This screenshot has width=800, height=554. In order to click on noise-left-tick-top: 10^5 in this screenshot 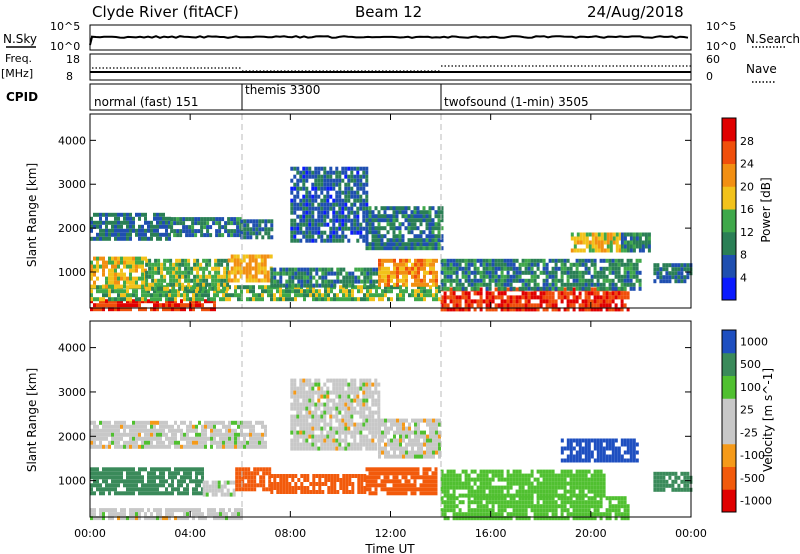, I will do `click(65, 26)`.